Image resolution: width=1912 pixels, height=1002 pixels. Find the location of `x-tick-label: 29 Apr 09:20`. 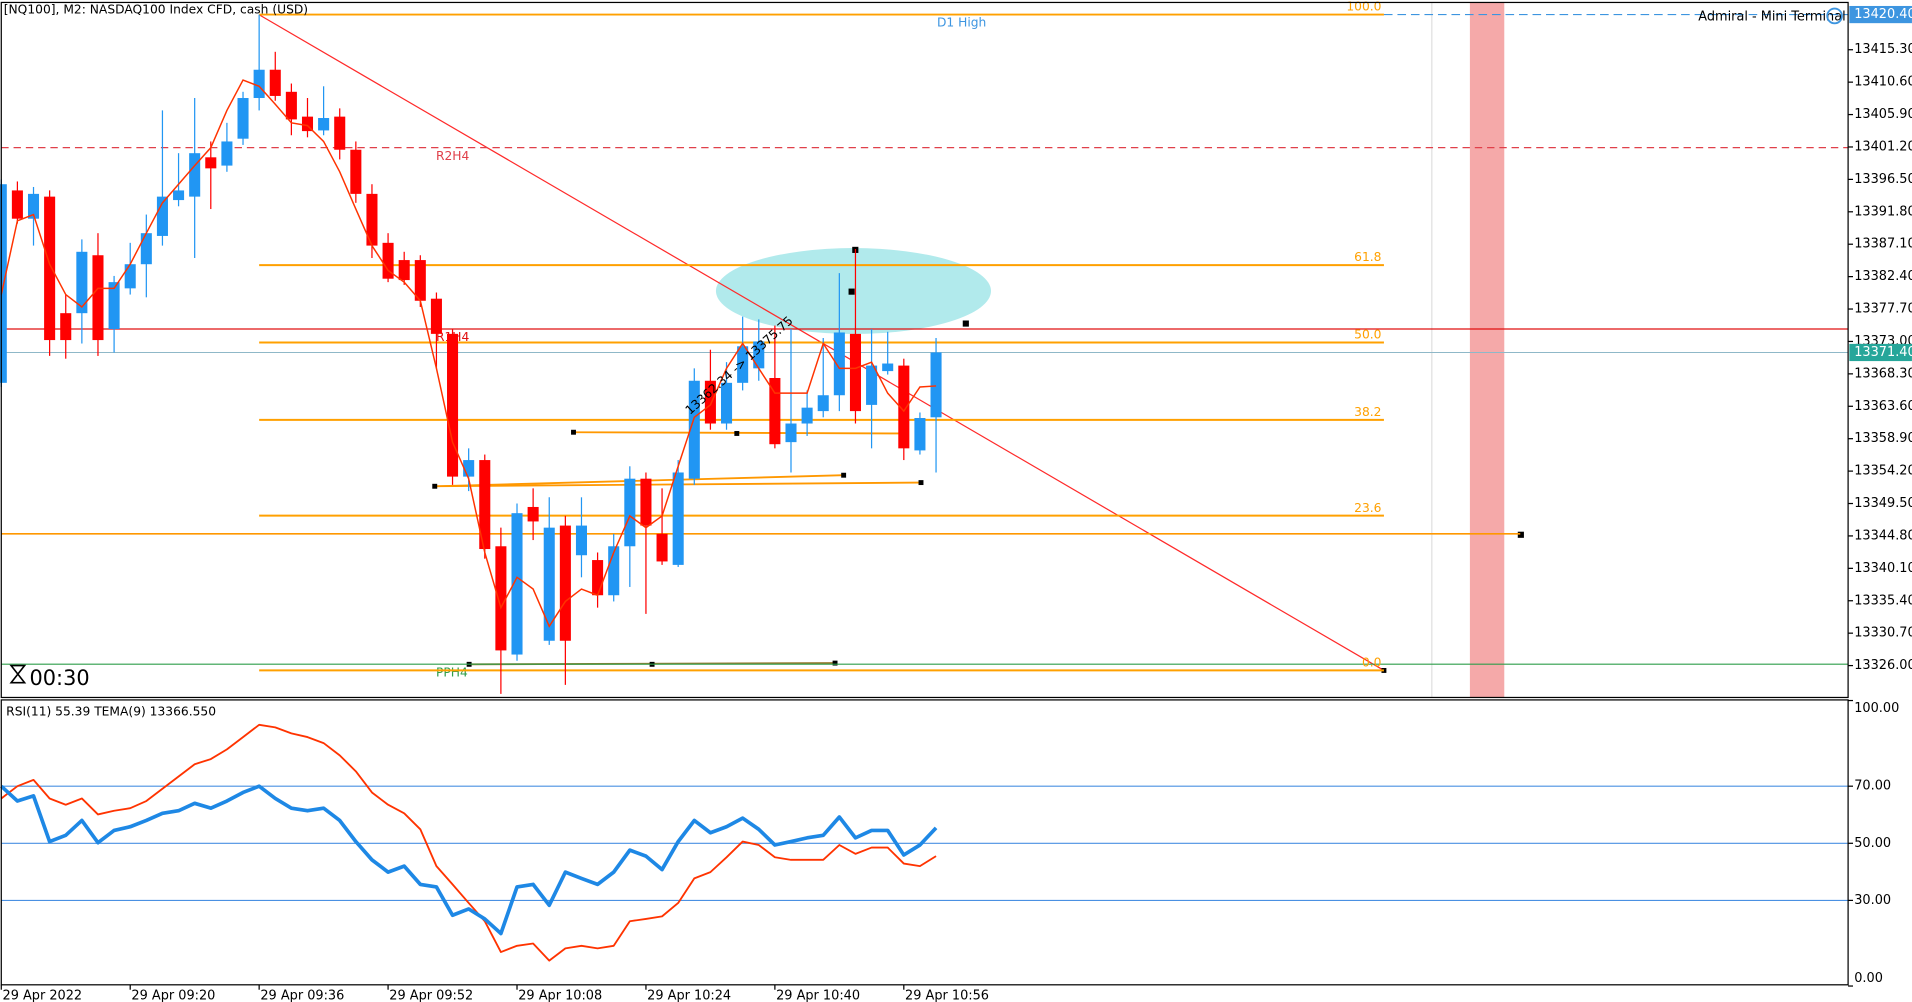

x-tick-label: 29 Apr 09:20 is located at coordinates (173, 995).